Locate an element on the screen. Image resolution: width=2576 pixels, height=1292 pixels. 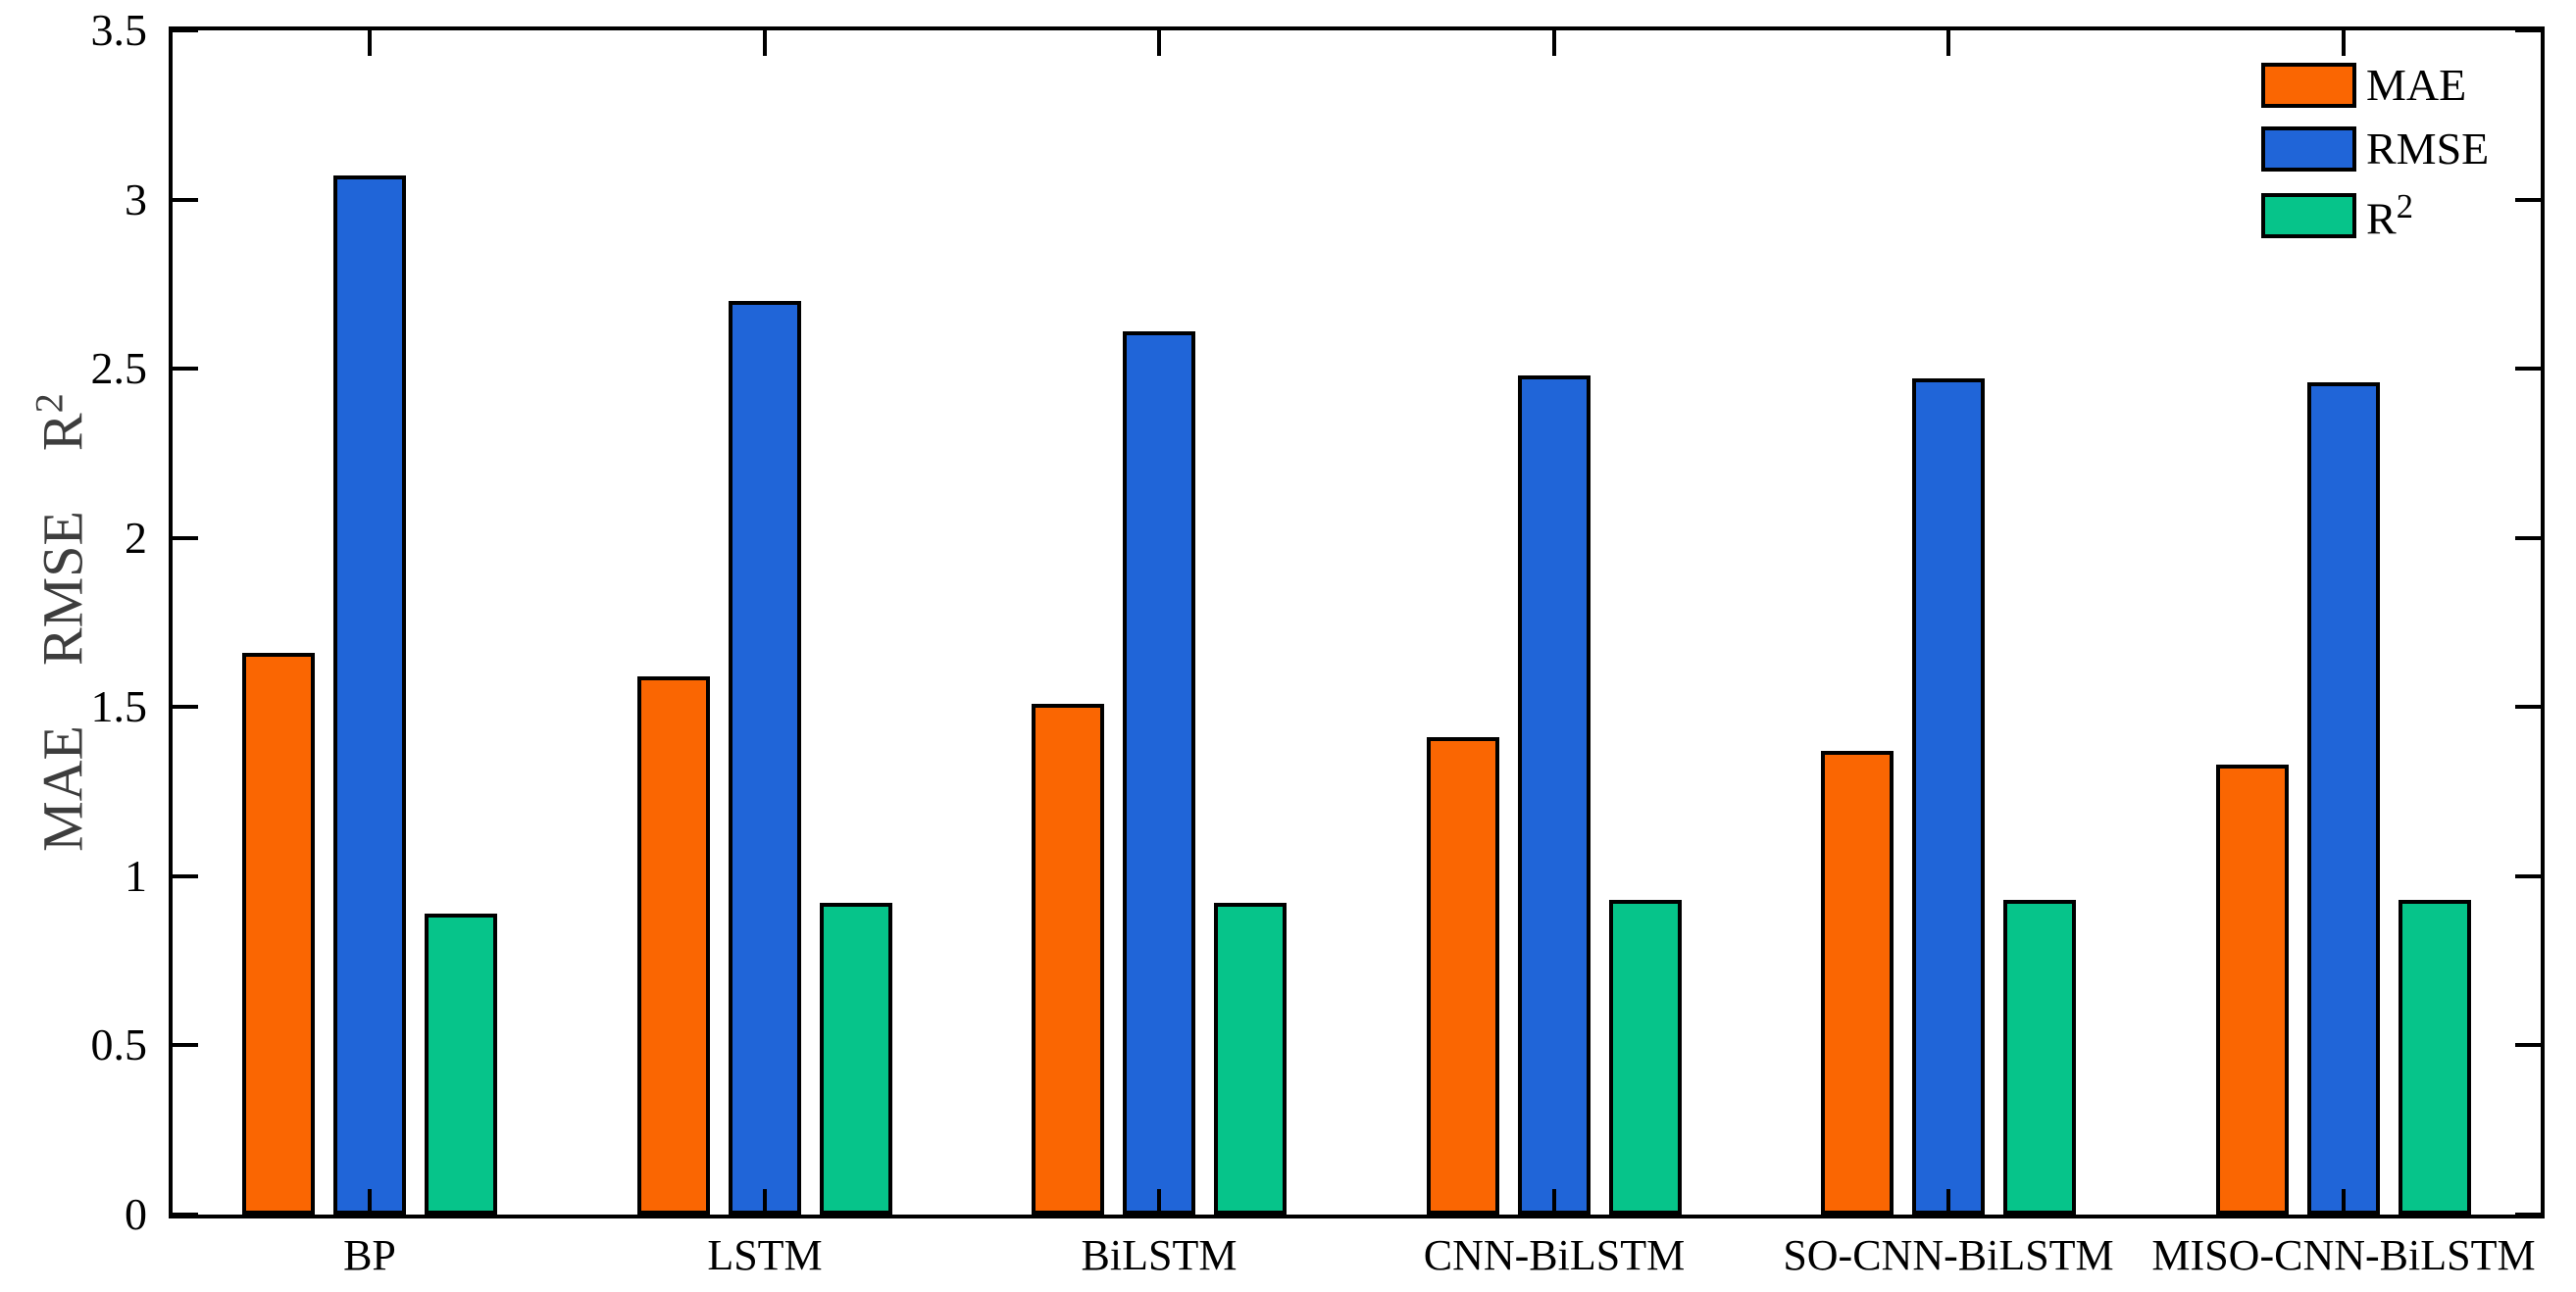
y-tick-label: 3.5 is located at coordinates (119, 30).